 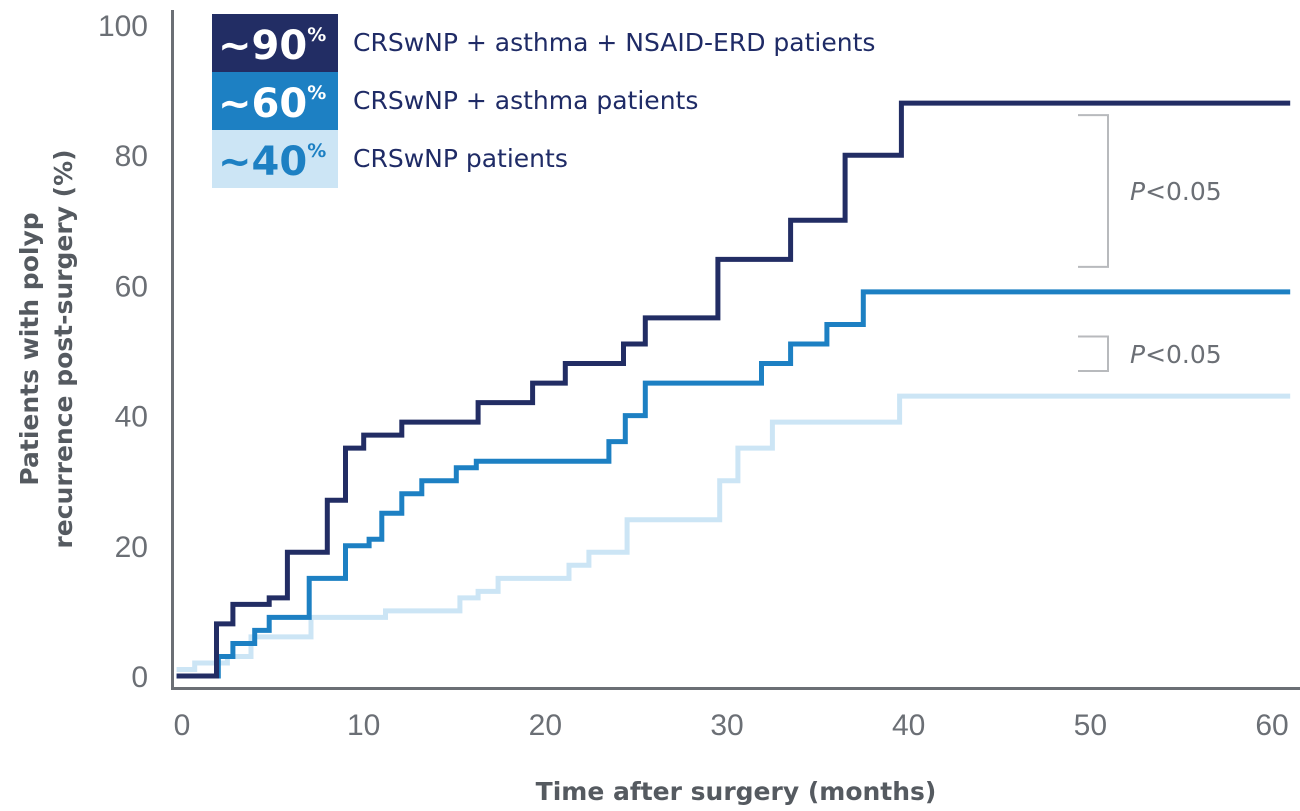 I want to click on legend-percentage: ~40%, so click(x=272, y=162).